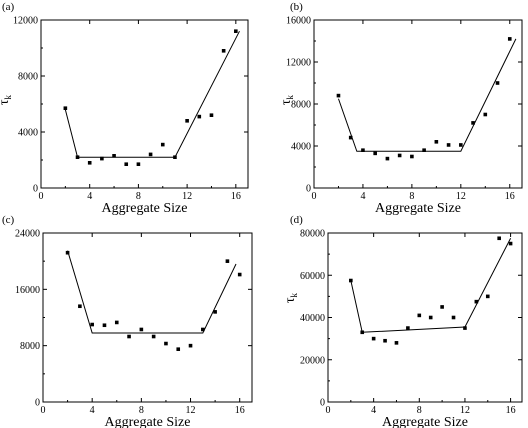 The width and height of the screenshot is (528, 428). What do you see at coordinates (465, 410) in the screenshot?
I see `panel-d-x-tick-label-3: 12` at bounding box center [465, 410].